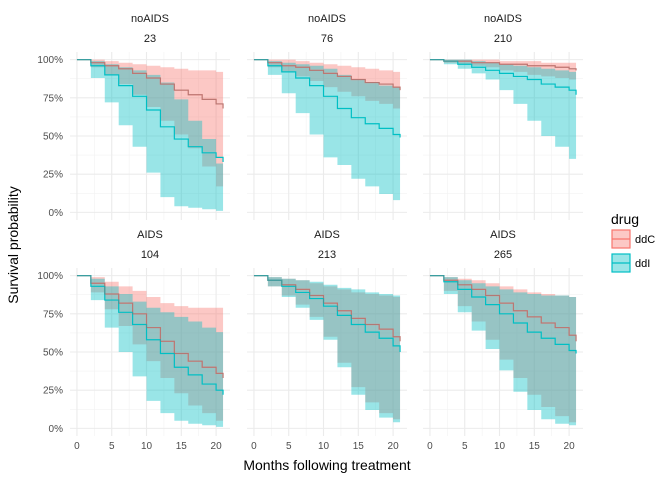 The height and width of the screenshot is (480, 672). What do you see at coordinates (327, 39) in the screenshot?
I see `facet-col-label: 76` at bounding box center [327, 39].